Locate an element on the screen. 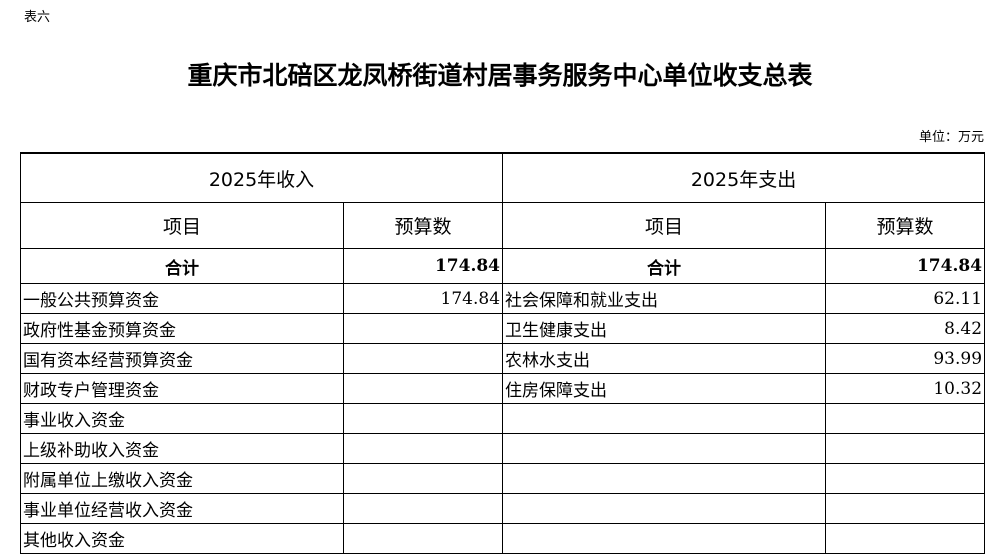 The width and height of the screenshot is (1000, 557). unit-label: 单位：万元 is located at coordinates (951, 137).